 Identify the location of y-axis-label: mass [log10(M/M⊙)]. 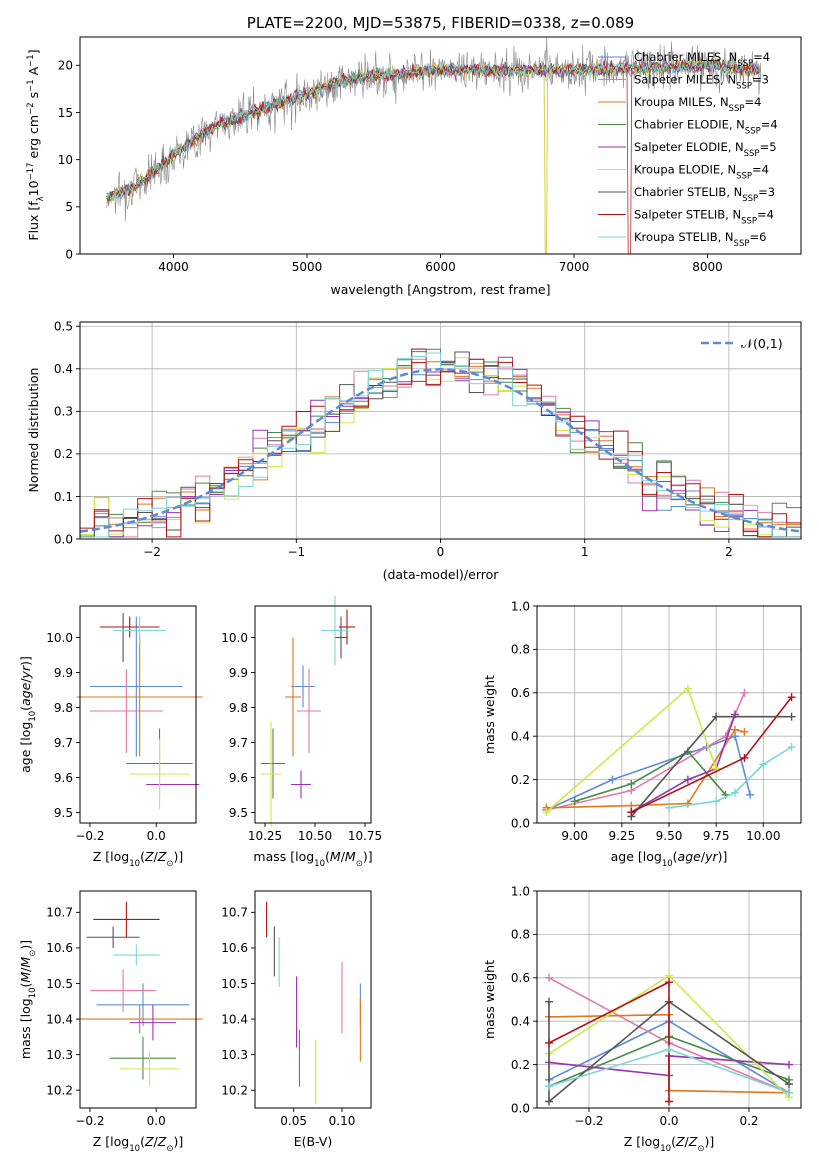
(28, 999).